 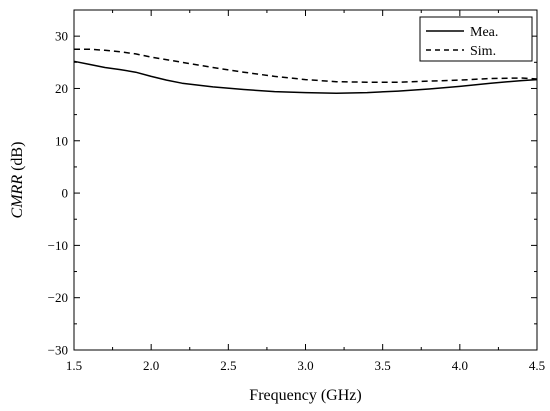 What do you see at coordinates (61, 36) in the screenshot?
I see `y-tick-label: 30` at bounding box center [61, 36].